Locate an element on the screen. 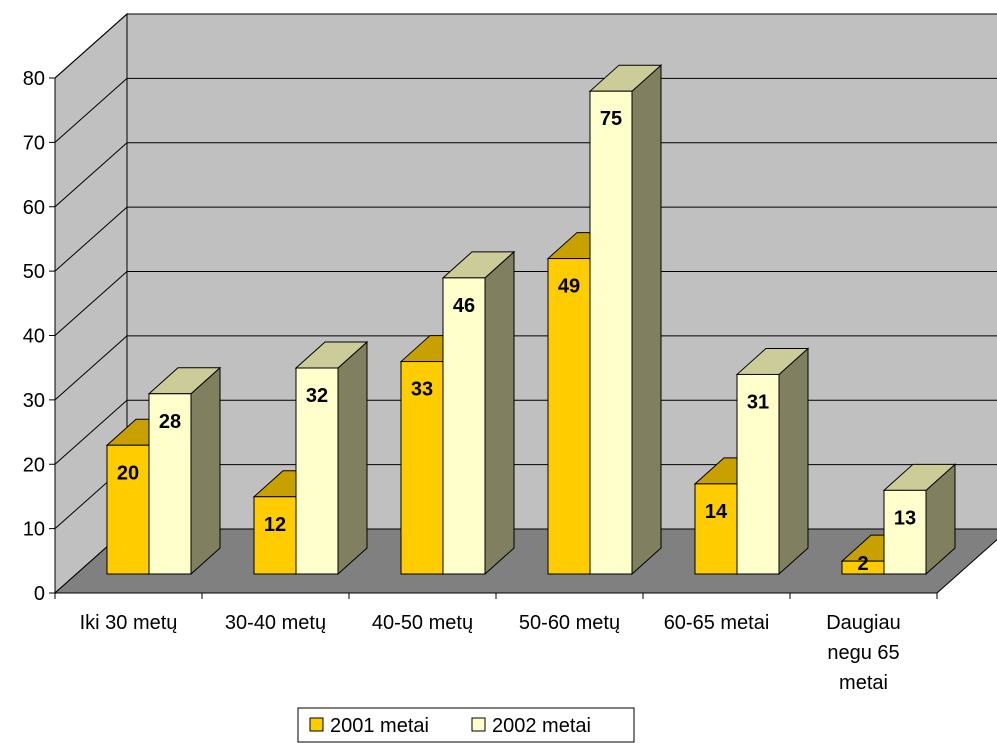 The width and height of the screenshot is (997, 743). y-tick-label: 50 is located at coordinates (34, 272).